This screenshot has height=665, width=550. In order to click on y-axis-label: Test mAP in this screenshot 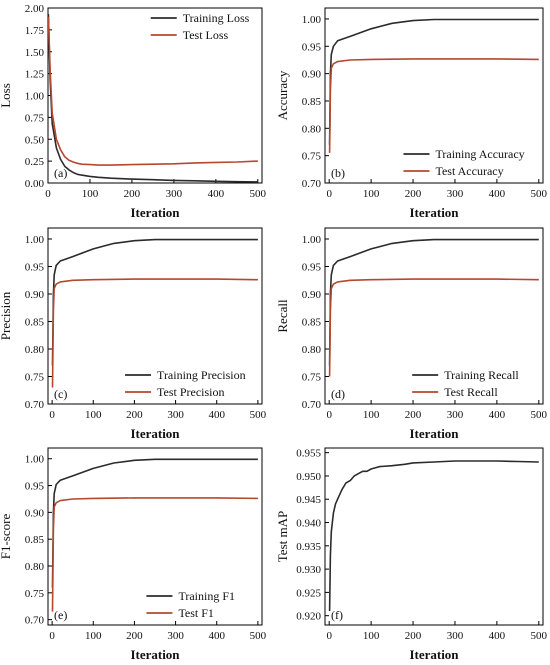, I will do `click(282, 536)`.